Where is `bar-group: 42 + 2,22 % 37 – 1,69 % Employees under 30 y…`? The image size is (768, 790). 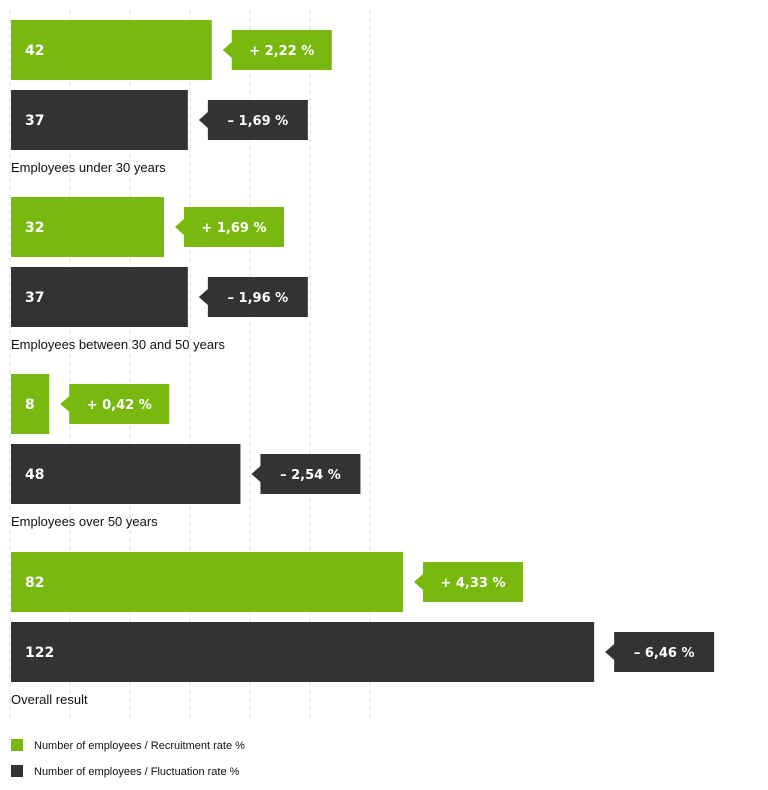
bar-group: 42 + 2,22 % 37 – 1,69 % Employees under 30 y… is located at coordinates (171, 97).